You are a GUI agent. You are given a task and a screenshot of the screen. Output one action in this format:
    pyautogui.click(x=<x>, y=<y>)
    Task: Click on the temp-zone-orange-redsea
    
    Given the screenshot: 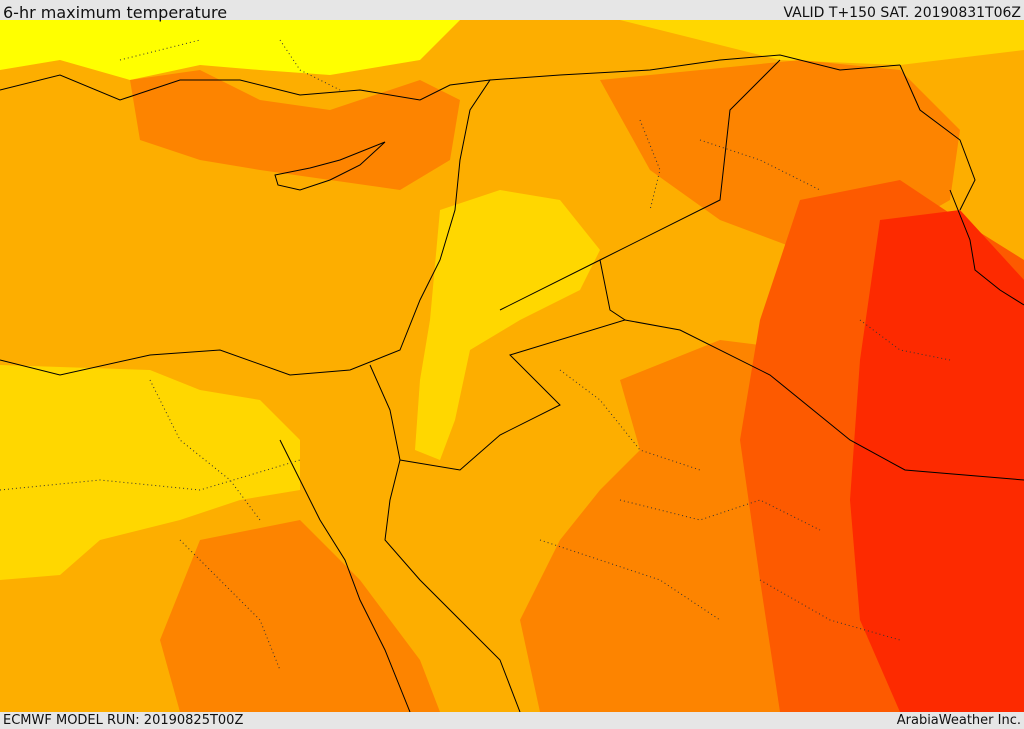 What is the action you would take?
    pyautogui.click(x=300, y=616)
    